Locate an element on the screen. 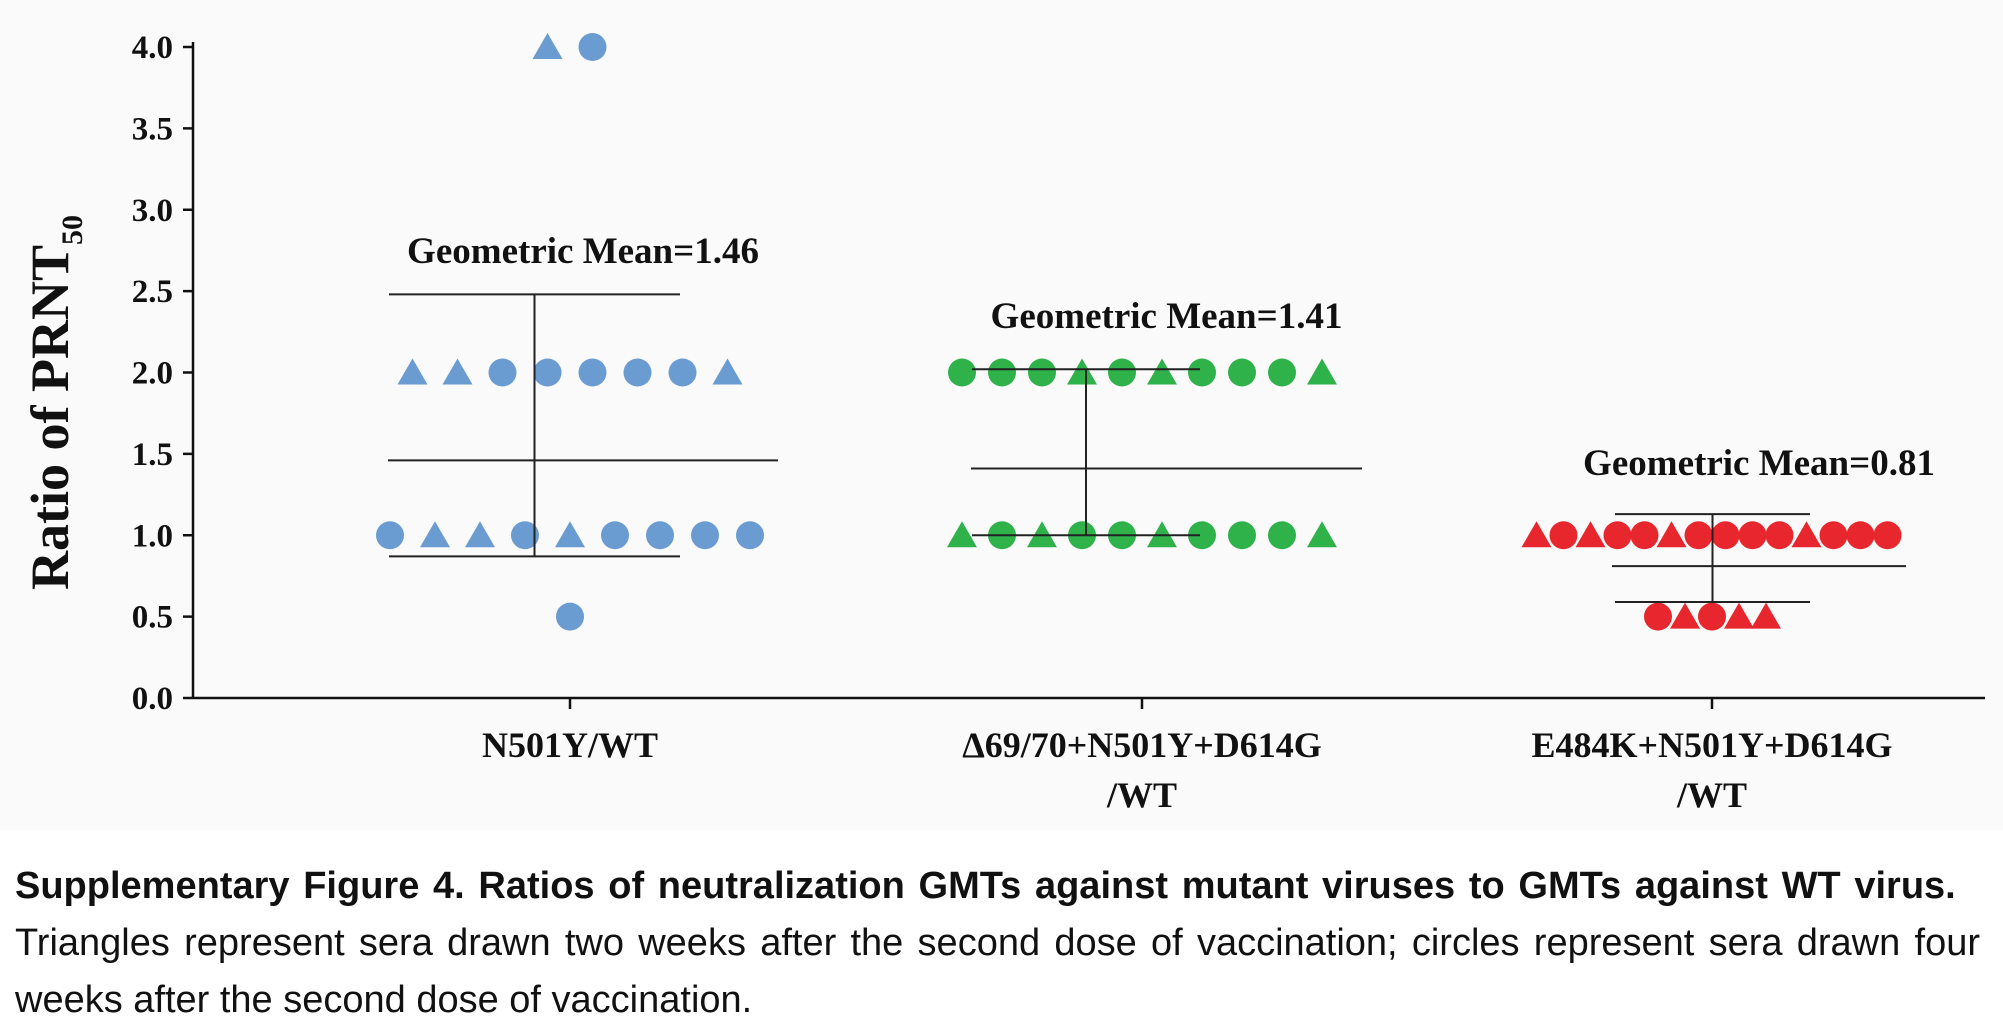 The width and height of the screenshot is (2003, 1030). y-tick-label: 3.5 is located at coordinates (152, 129).